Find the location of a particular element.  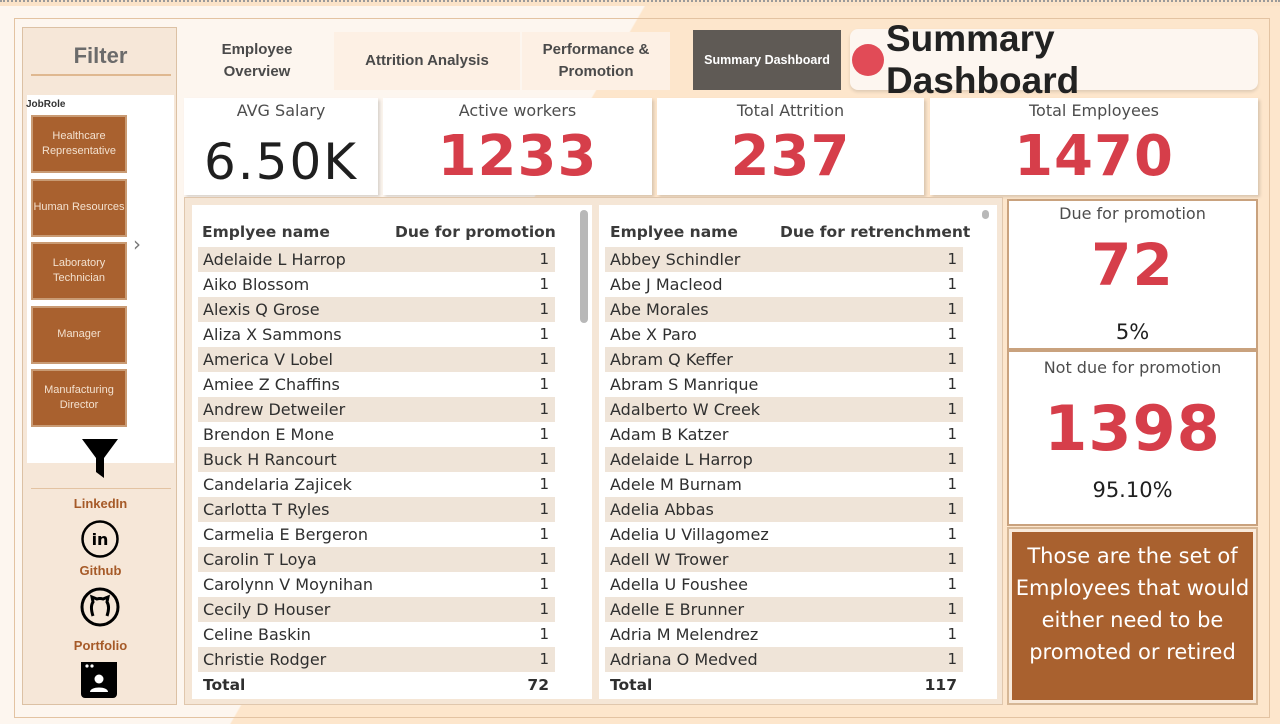

top-dotted-border is located at coordinates (640, 3).